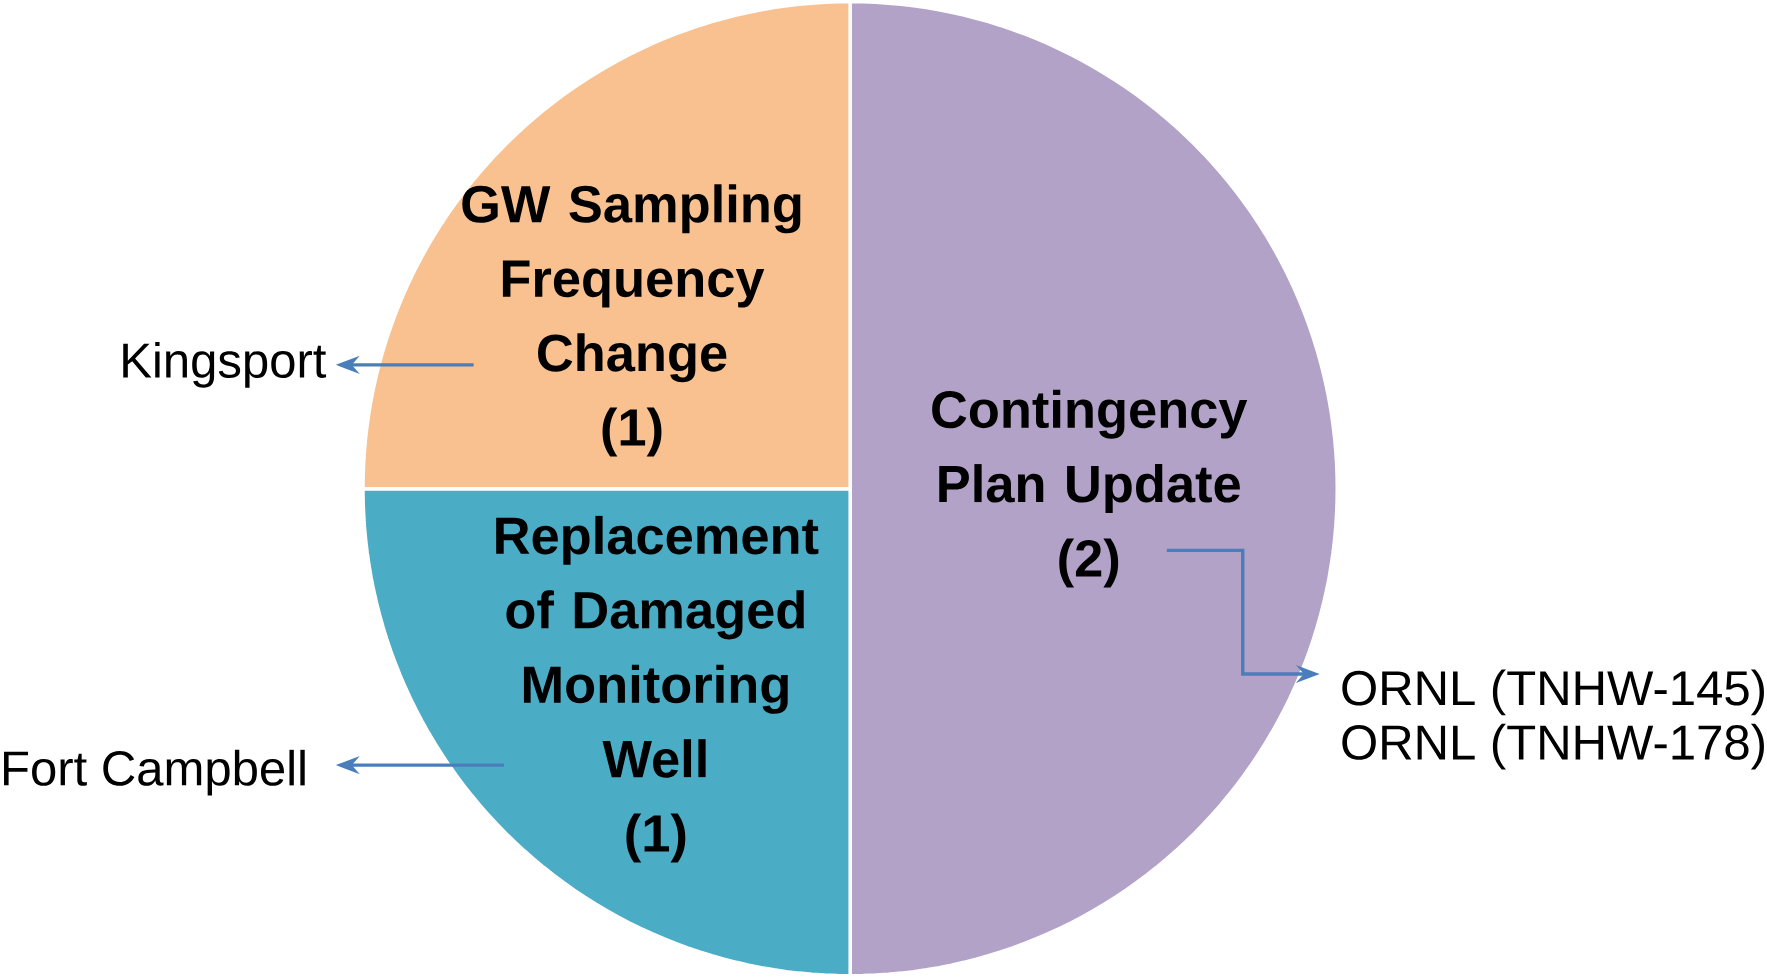 This screenshot has height=977, width=1767. What do you see at coordinates (154, 772) in the screenshot?
I see `text: Fort Campbell` at bounding box center [154, 772].